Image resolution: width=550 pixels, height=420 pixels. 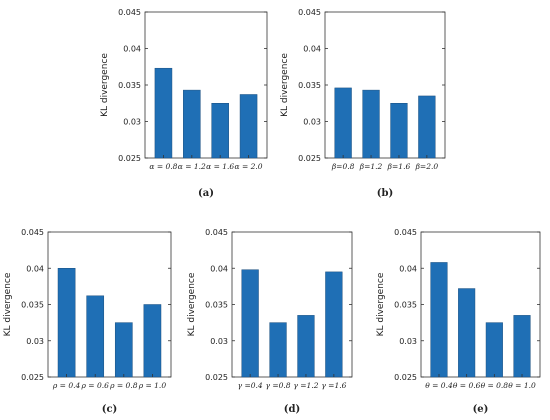 What do you see at coordinates (481, 409) in the screenshot?
I see `chart-caption: (e)` at bounding box center [481, 409].